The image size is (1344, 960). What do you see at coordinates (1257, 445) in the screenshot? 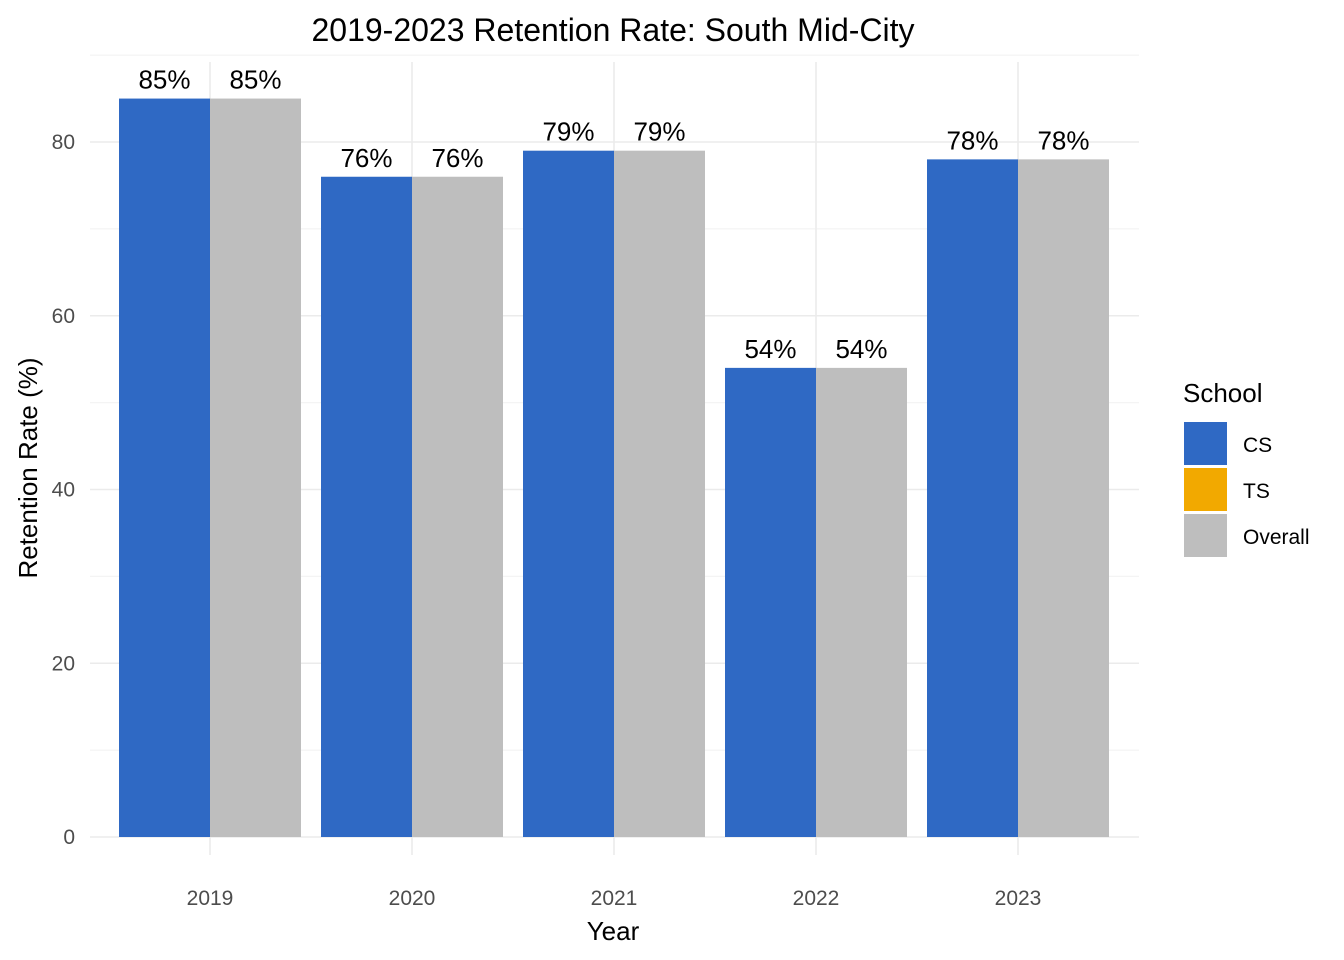
I see `legend-label-cs: CS` at bounding box center [1257, 445].